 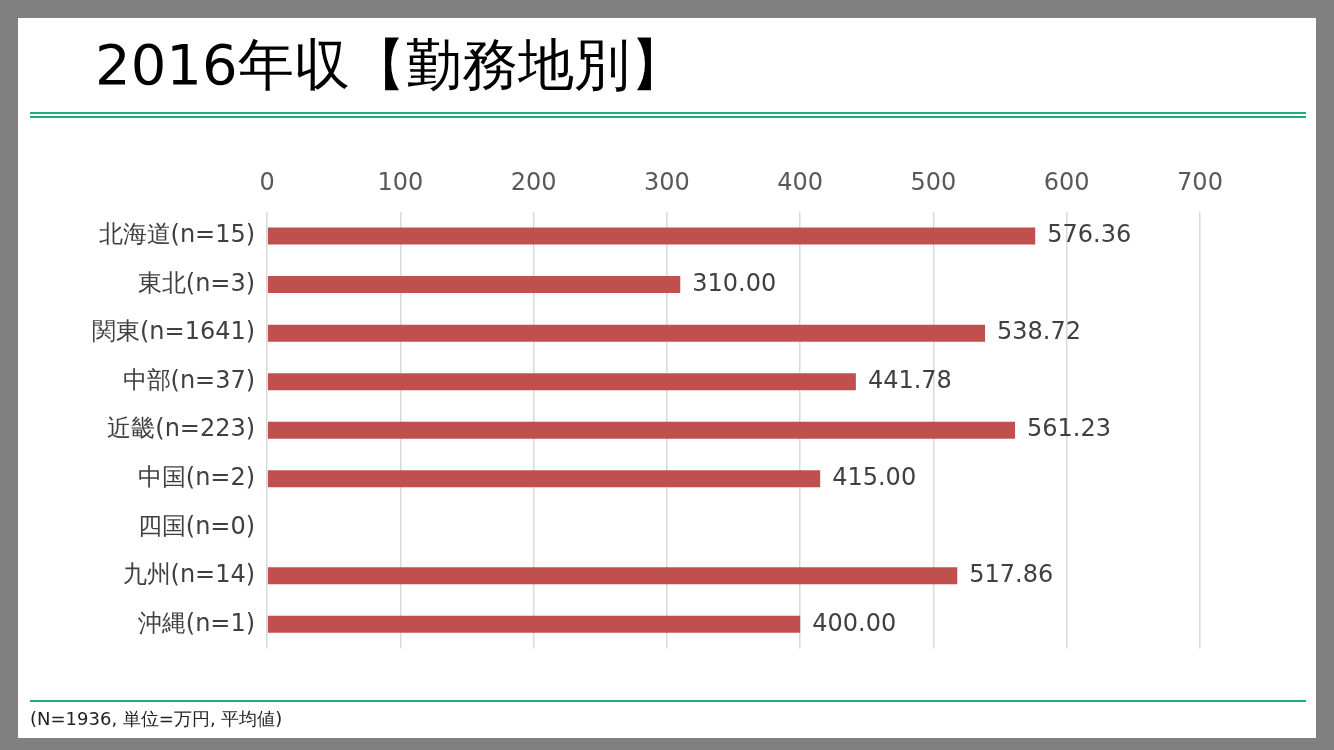 What do you see at coordinates (177, 234) in the screenshot?
I see `y-tick-label: 北海道(n=15)` at bounding box center [177, 234].